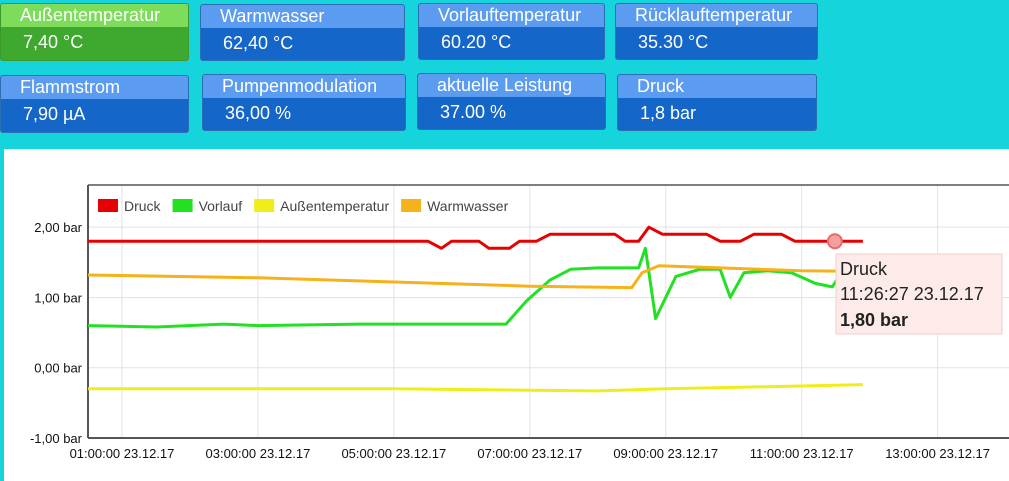  What do you see at coordinates (802, 453) in the screenshot?
I see `x-tick-label: 11:00:00 23.12.17` at bounding box center [802, 453].